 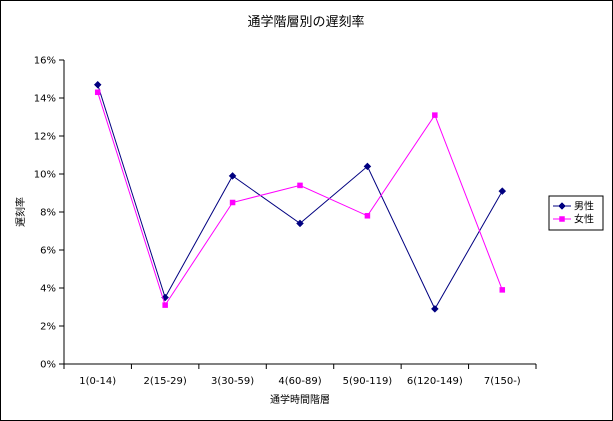 What do you see at coordinates (20, 212) in the screenshot?
I see `y-axis-label: 遅刻率` at bounding box center [20, 212].